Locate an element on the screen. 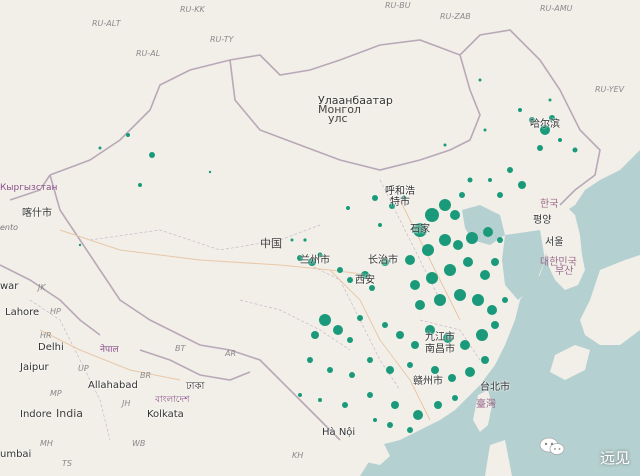 This screenshot has height=476, width=640. label-war: war is located at coordinates (9, 286).